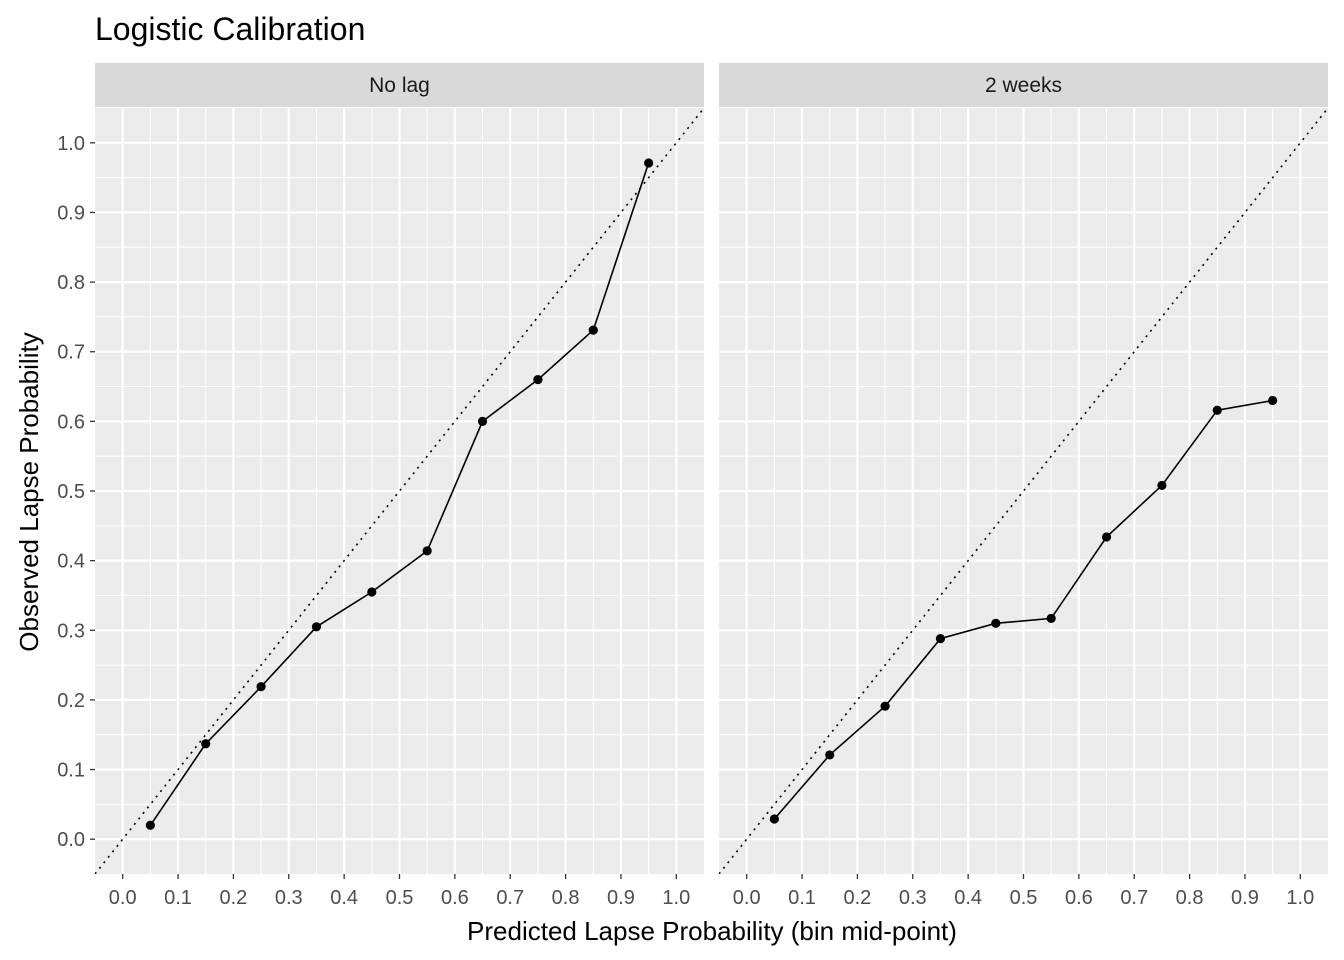 The height and width of the screenshot is (960, 1344). I want to click on y-tick-label: 0.0, so click(71, 840).